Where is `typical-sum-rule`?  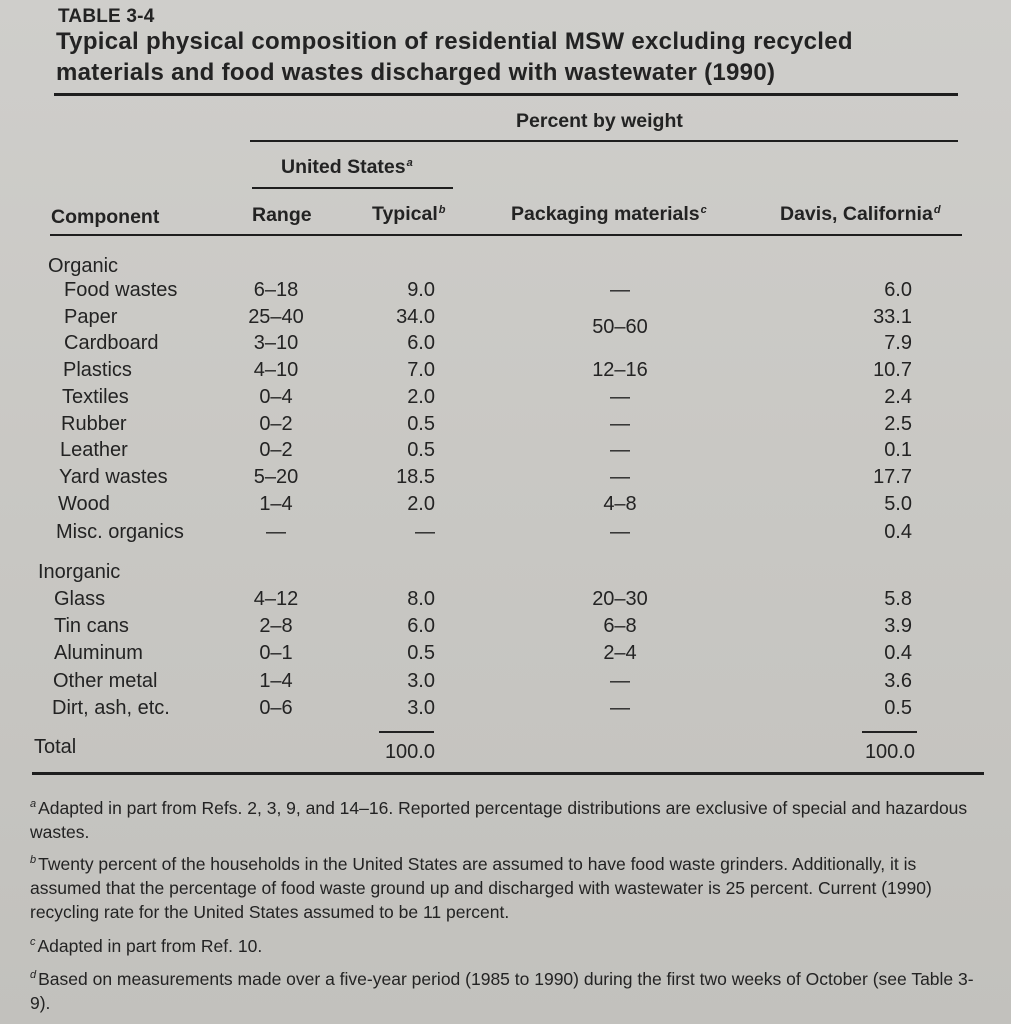 typical-sum-rule is located at coordinates (406, 732).